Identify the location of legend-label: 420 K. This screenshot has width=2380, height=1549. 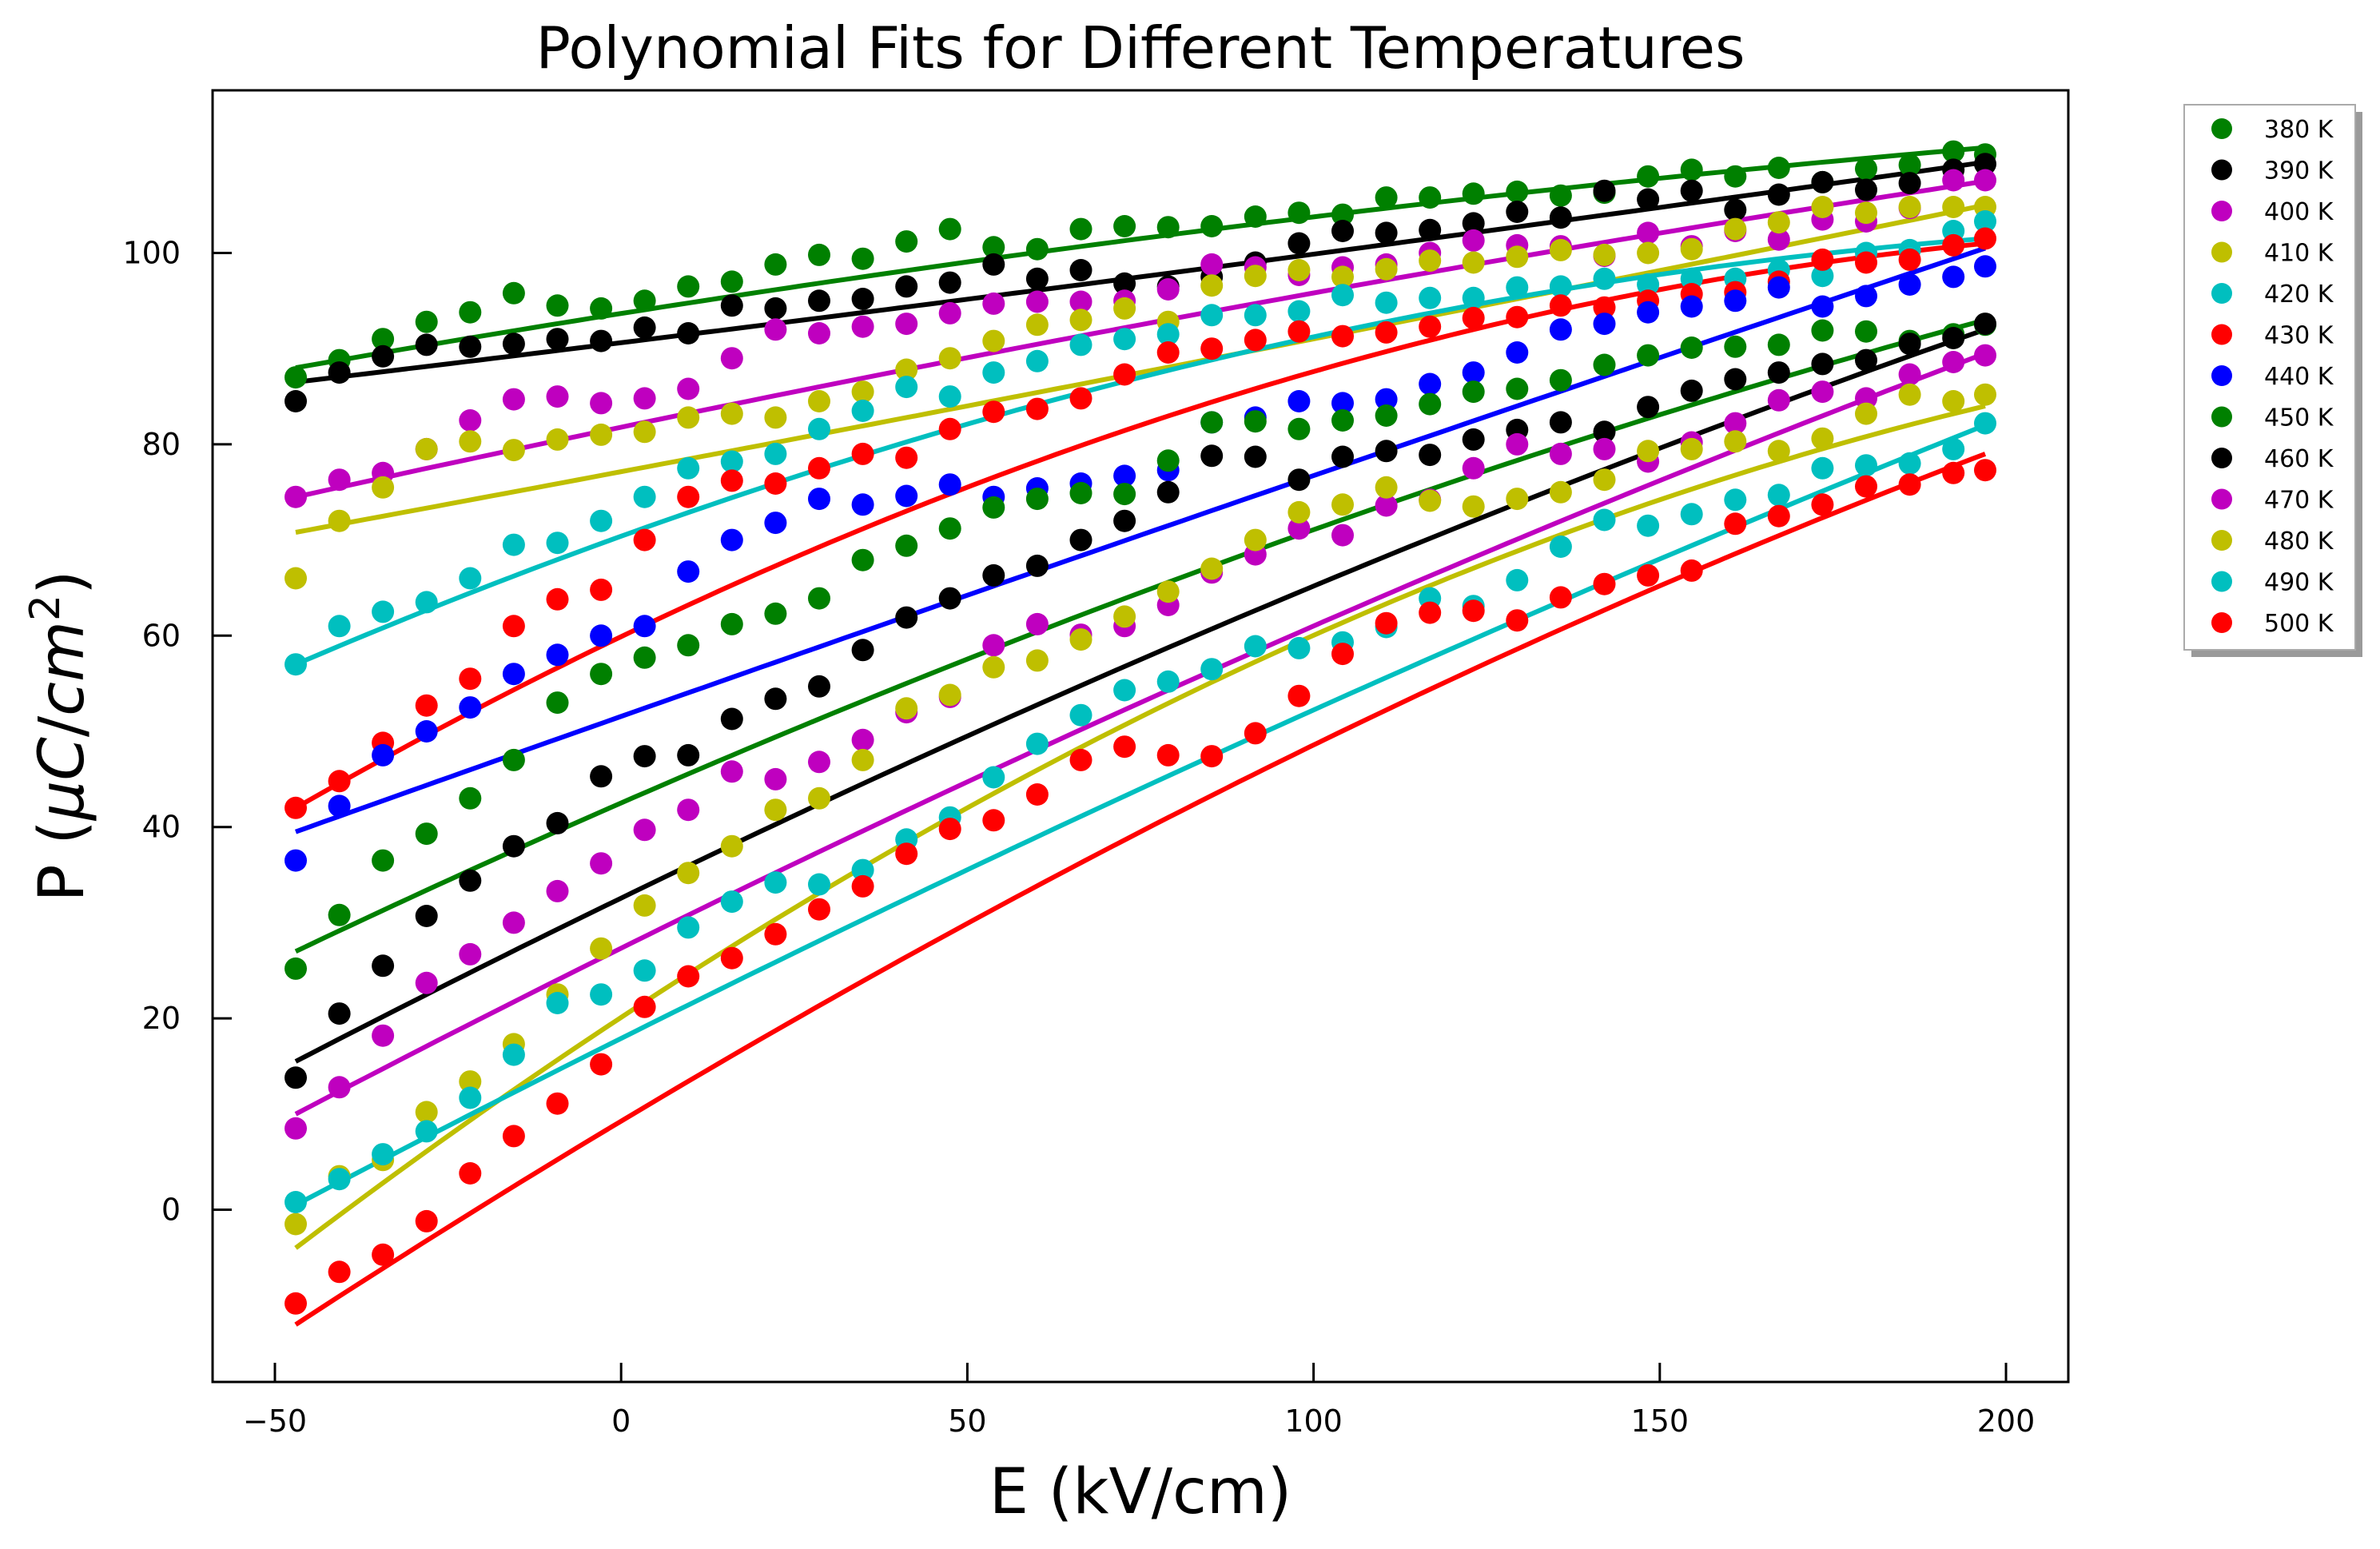
(2299, 295).